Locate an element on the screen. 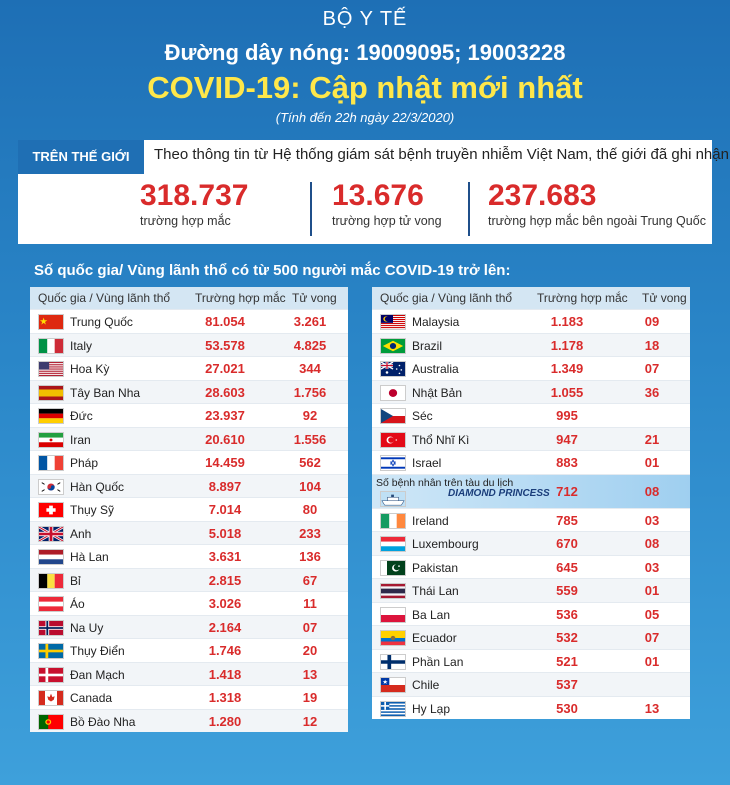 The height and width of the screenshot is (785, 730). country-name: Iran is located at coordinates (80, 439).